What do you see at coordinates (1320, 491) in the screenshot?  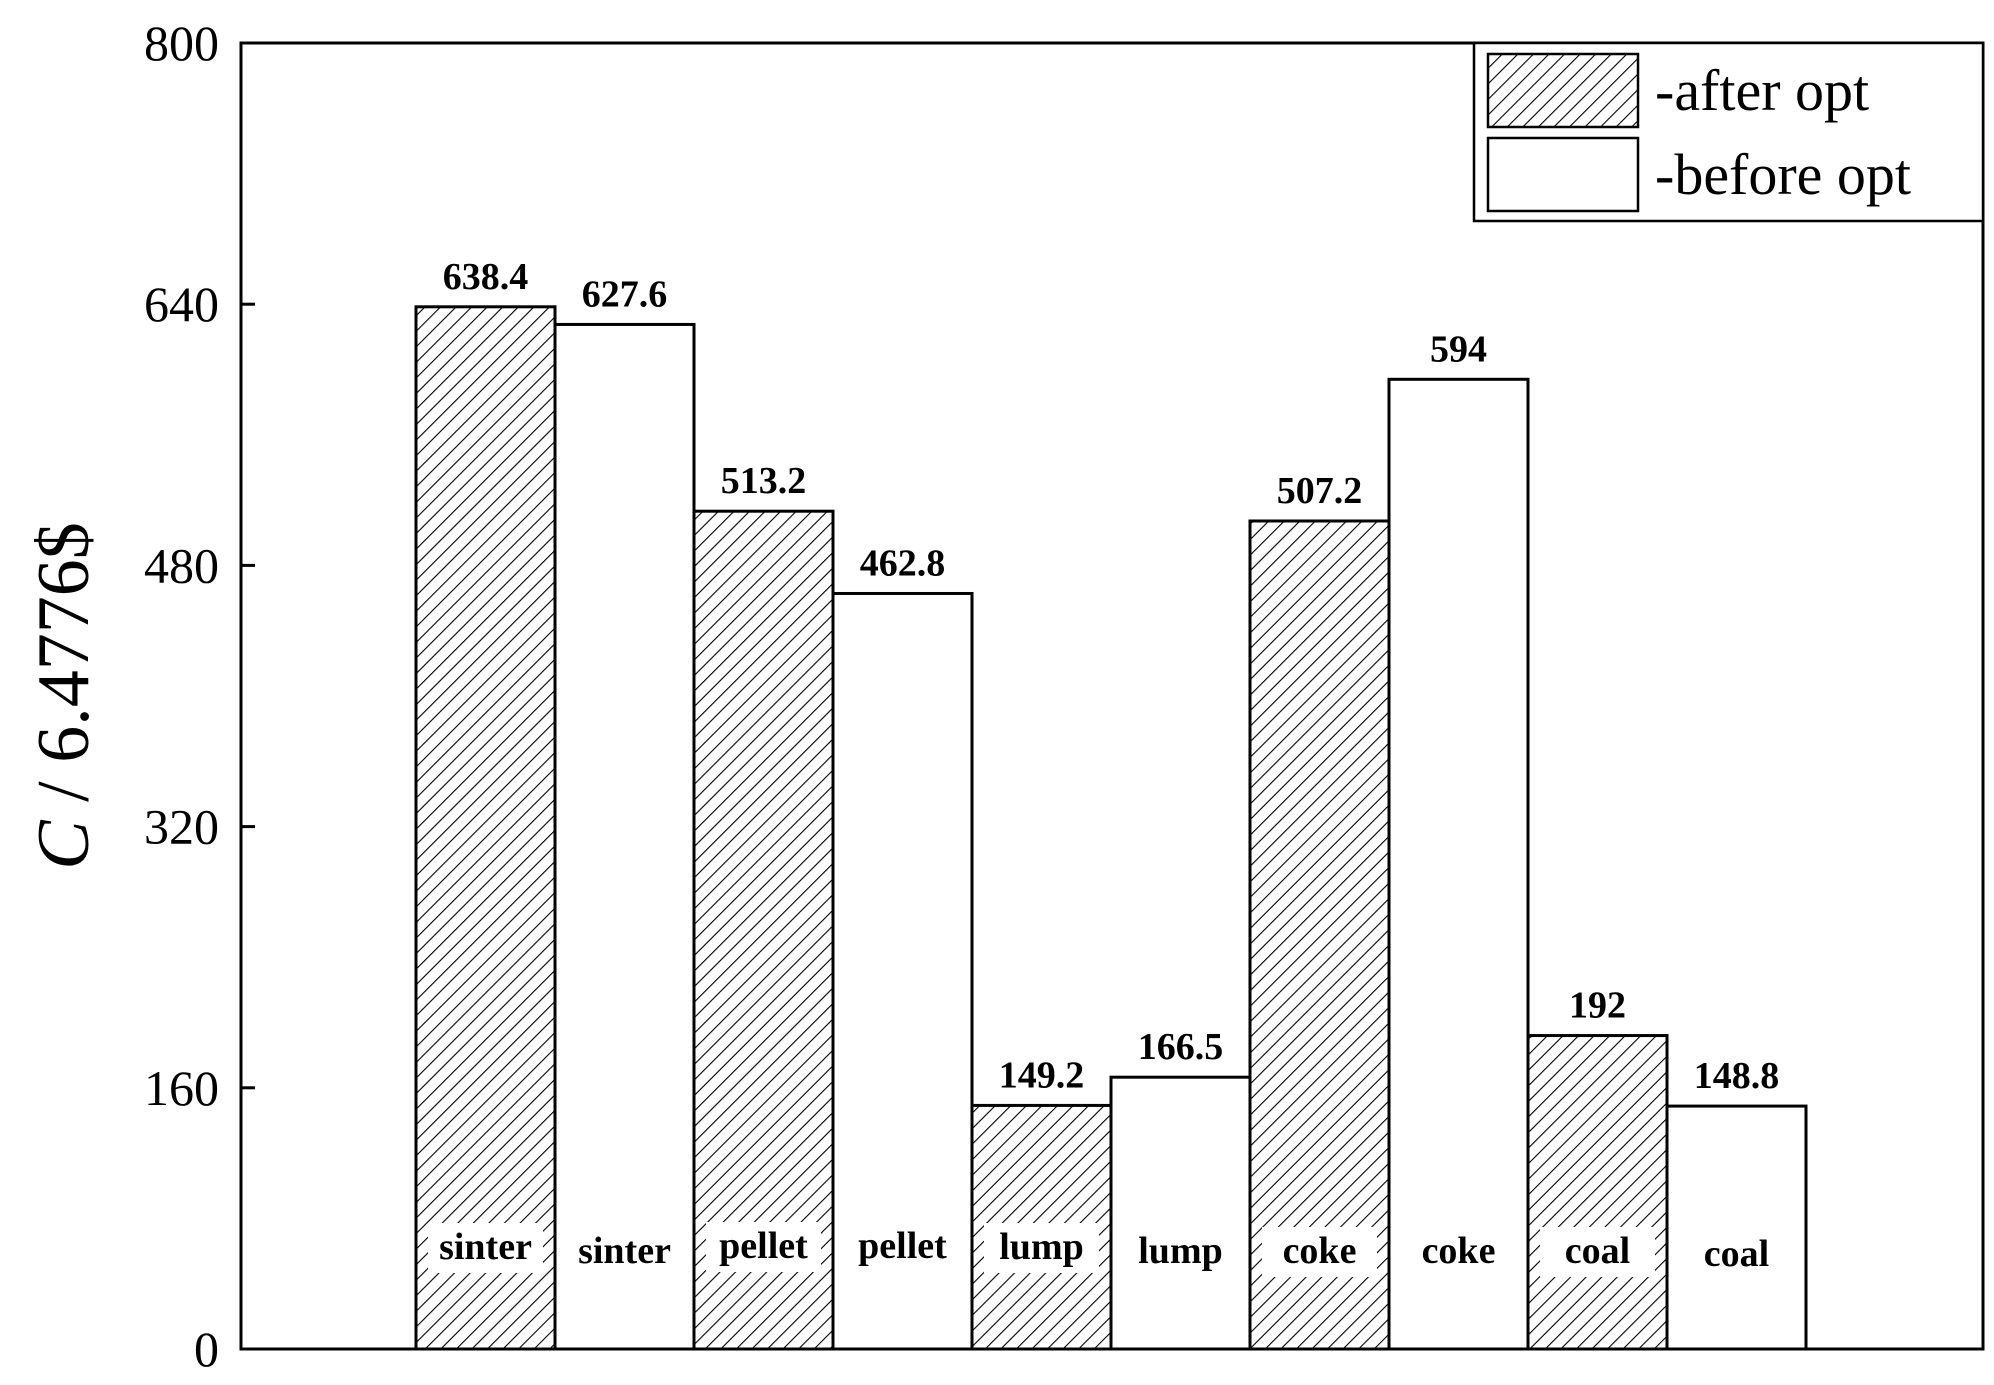 I see `value-label: 507.2` at bounding box center [1320, 491].